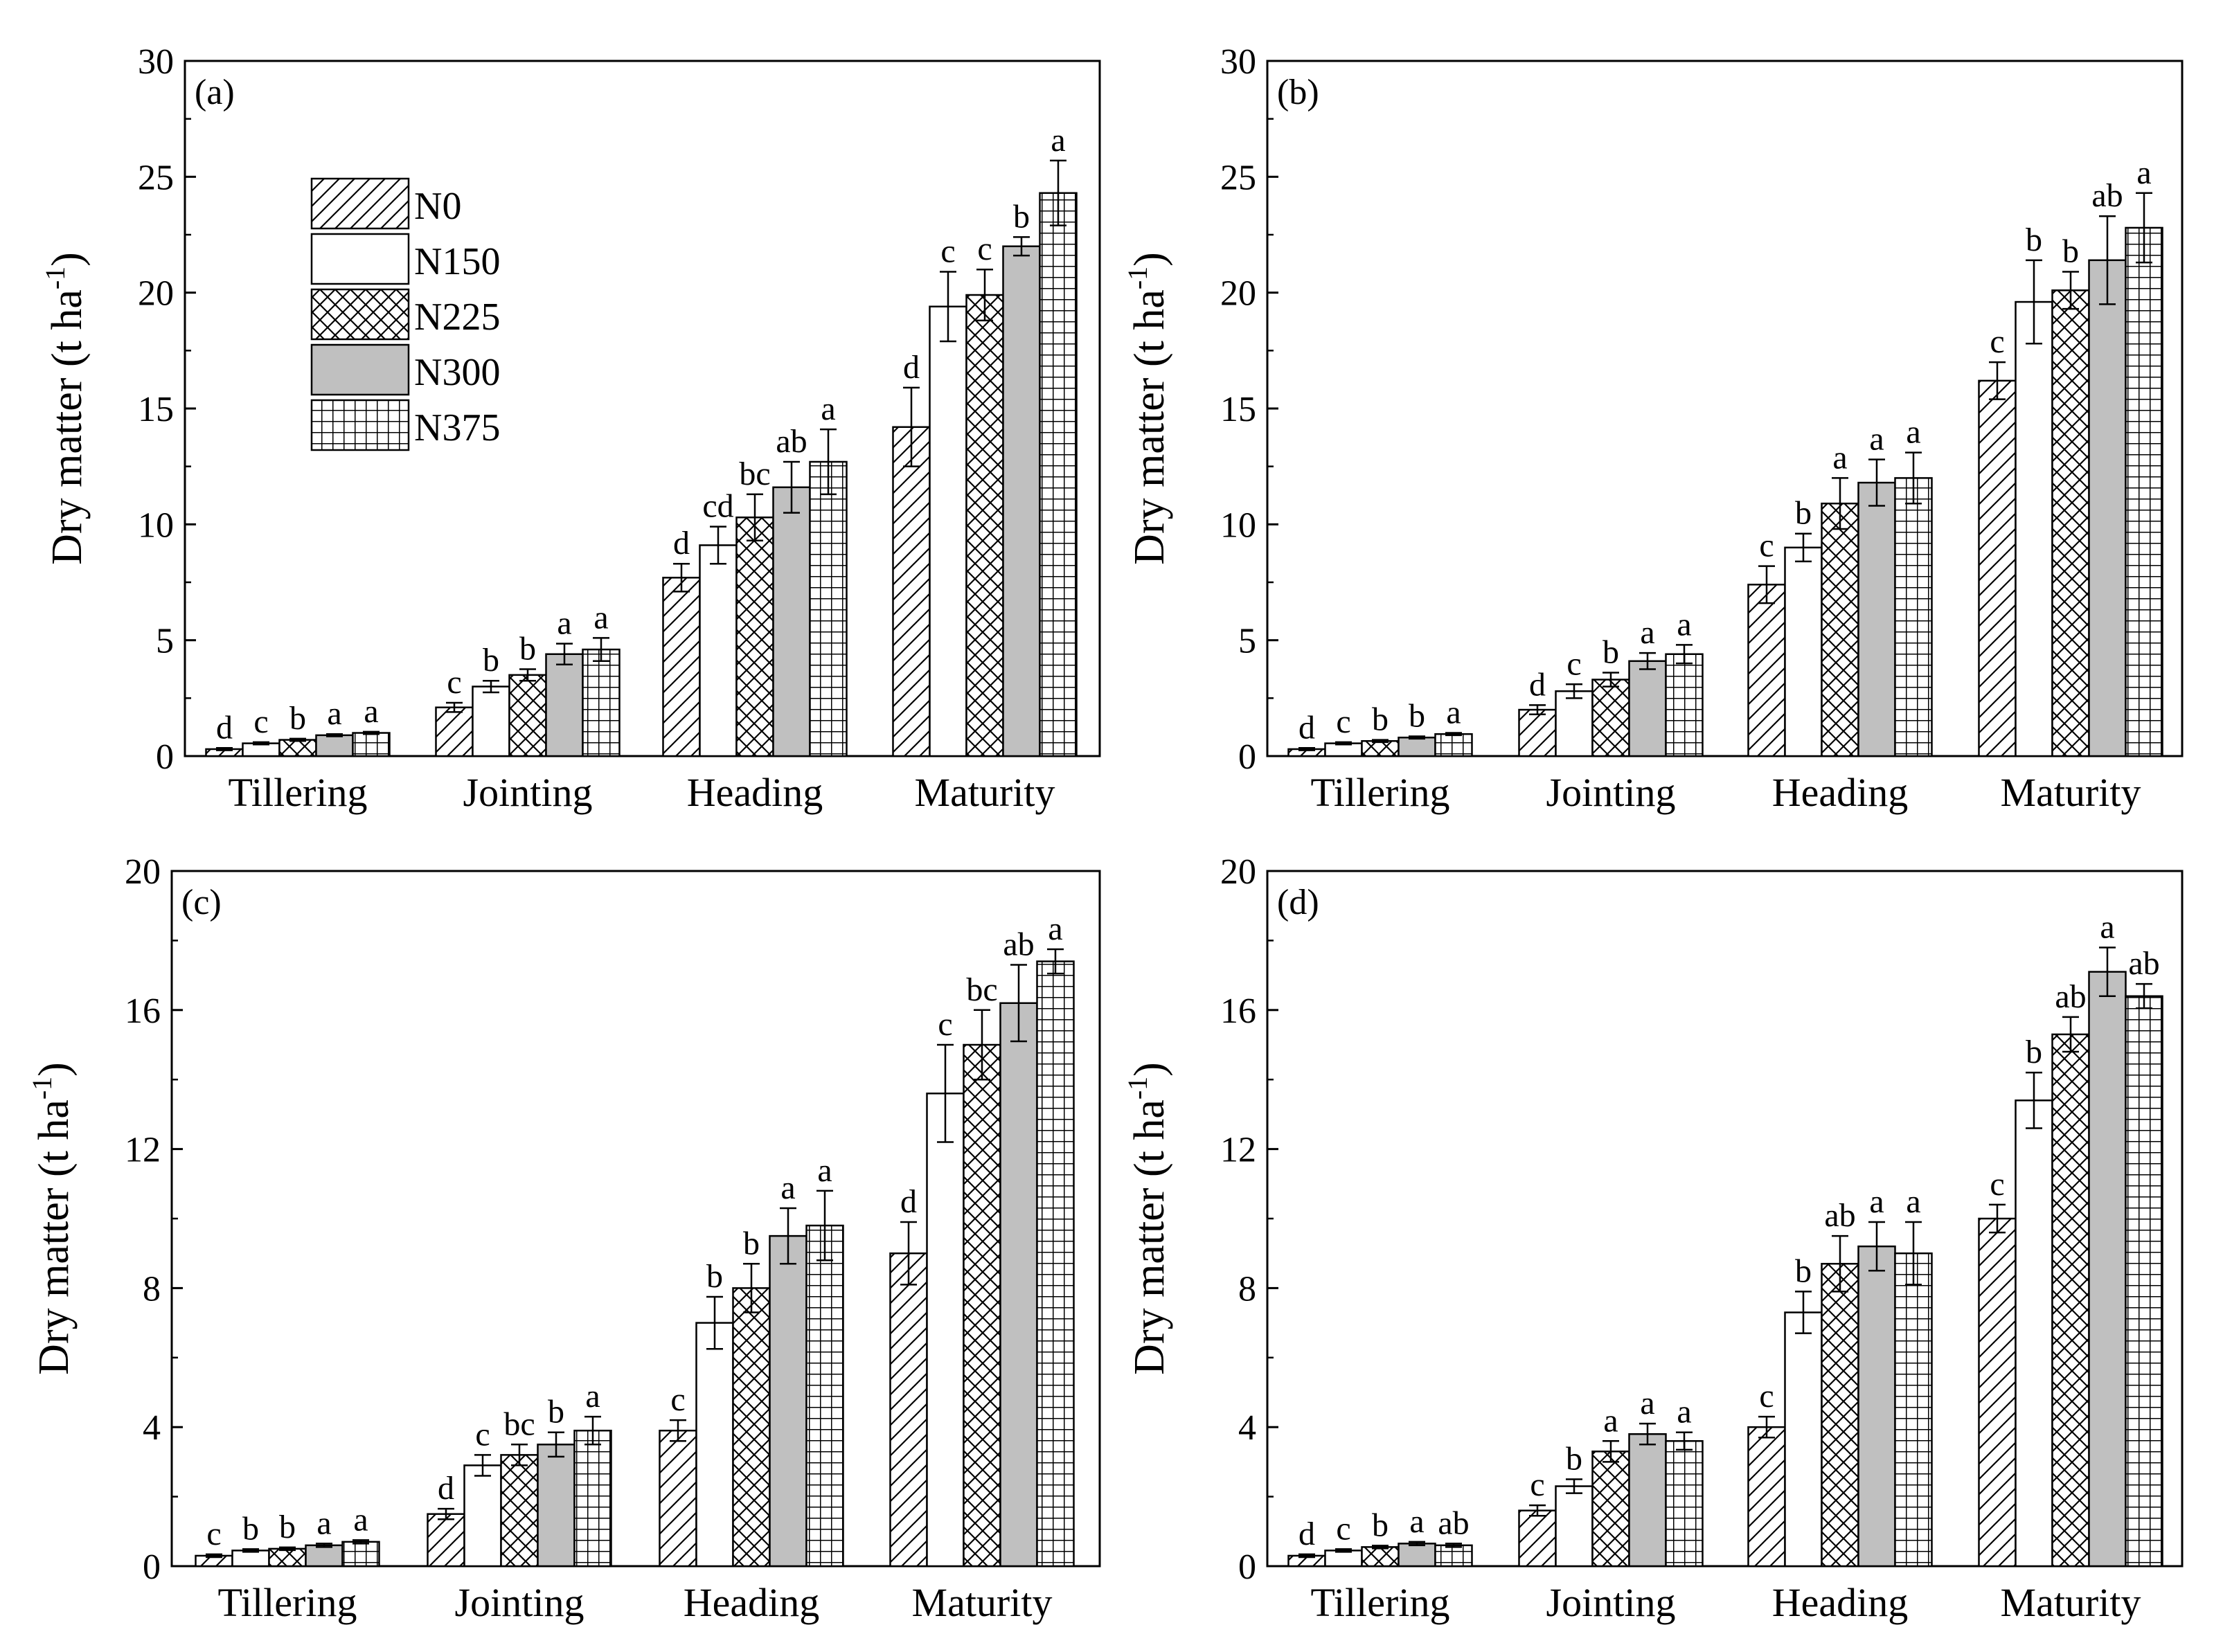 The image size is (2214, 1652). I want to click on legend-swatch-N225, so click(360, 315).